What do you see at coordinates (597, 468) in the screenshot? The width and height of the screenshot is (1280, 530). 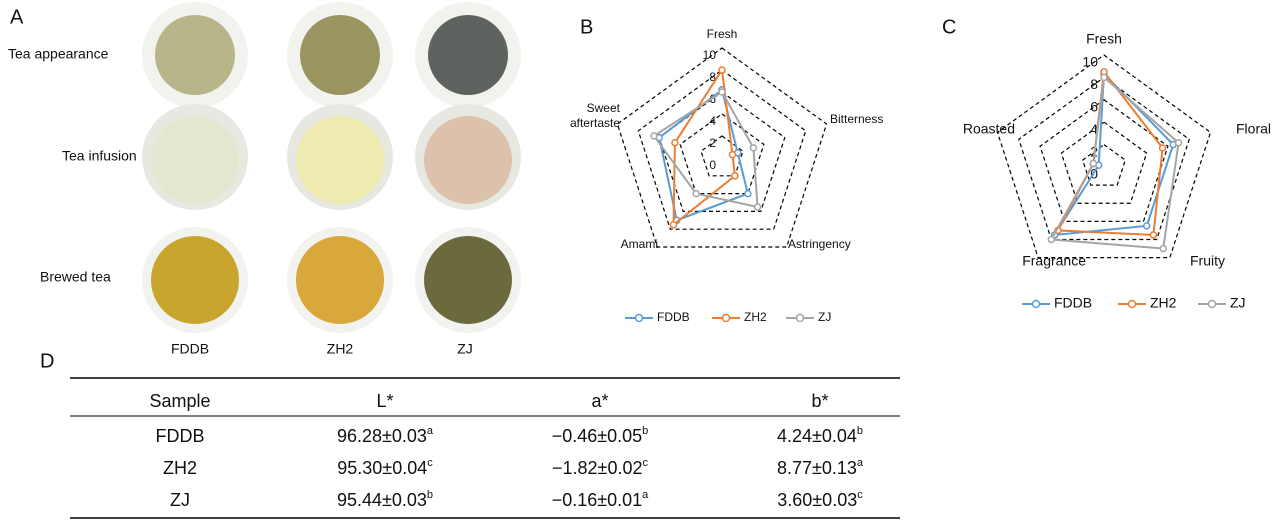 I see `cell-value: −1.82±0.02` at bounding box center [597, 468].